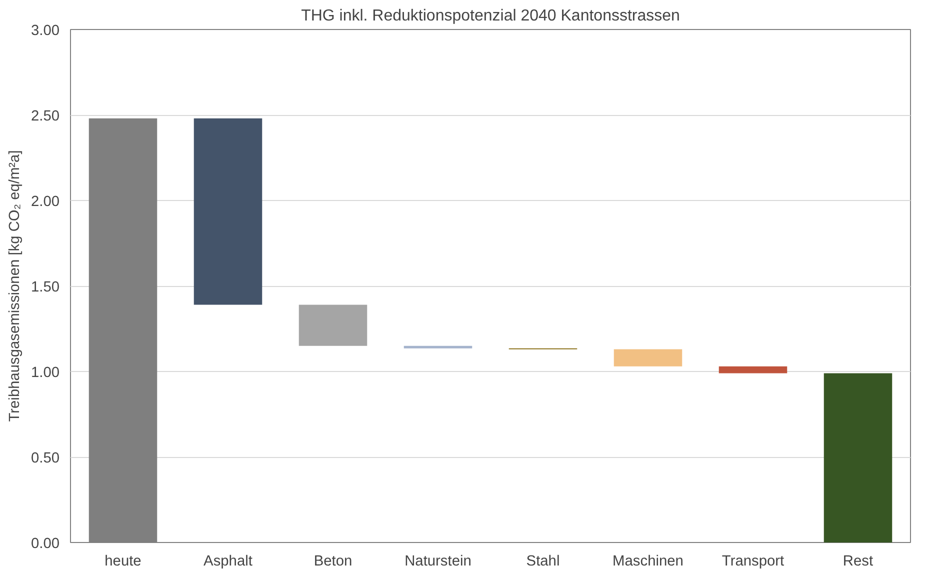 The height and width of the screenshot is (575, 943). What do you see at coordinates (490, 16) in the screenshot?
I see `chart-title: THG inkl. Reduktionspotenzial 2040 Kantonsstrassen` at bounding box center [490, 16].